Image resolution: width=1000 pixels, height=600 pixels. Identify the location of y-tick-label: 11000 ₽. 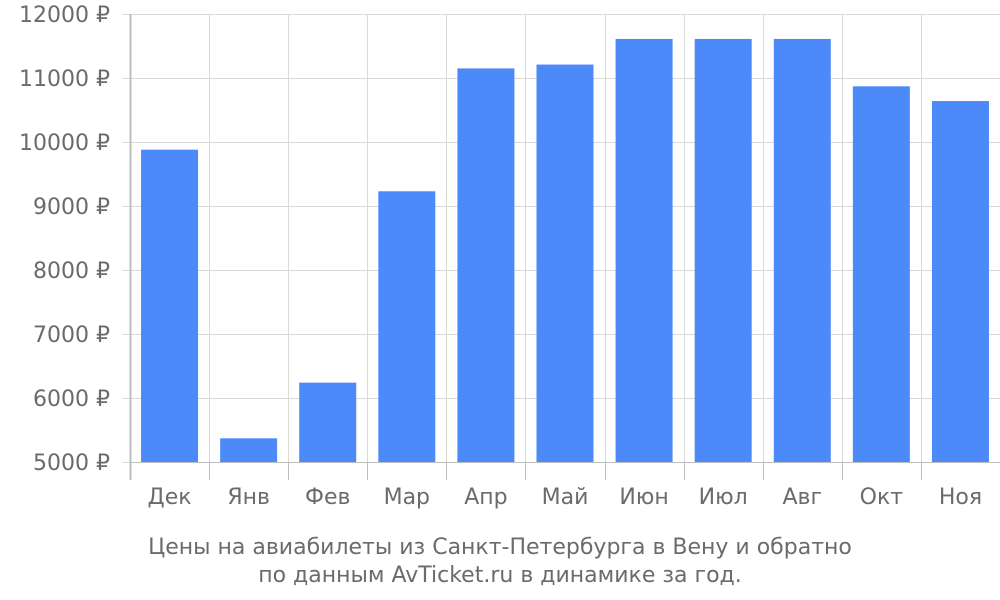
(64, 79).